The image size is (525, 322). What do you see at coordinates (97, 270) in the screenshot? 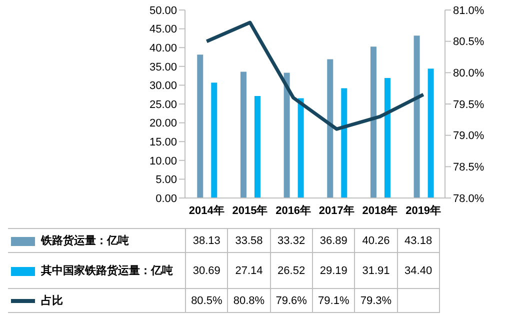
I see `legend-label: 其中国家铁路货运量：亿吨` at bounding box center [97, 270].